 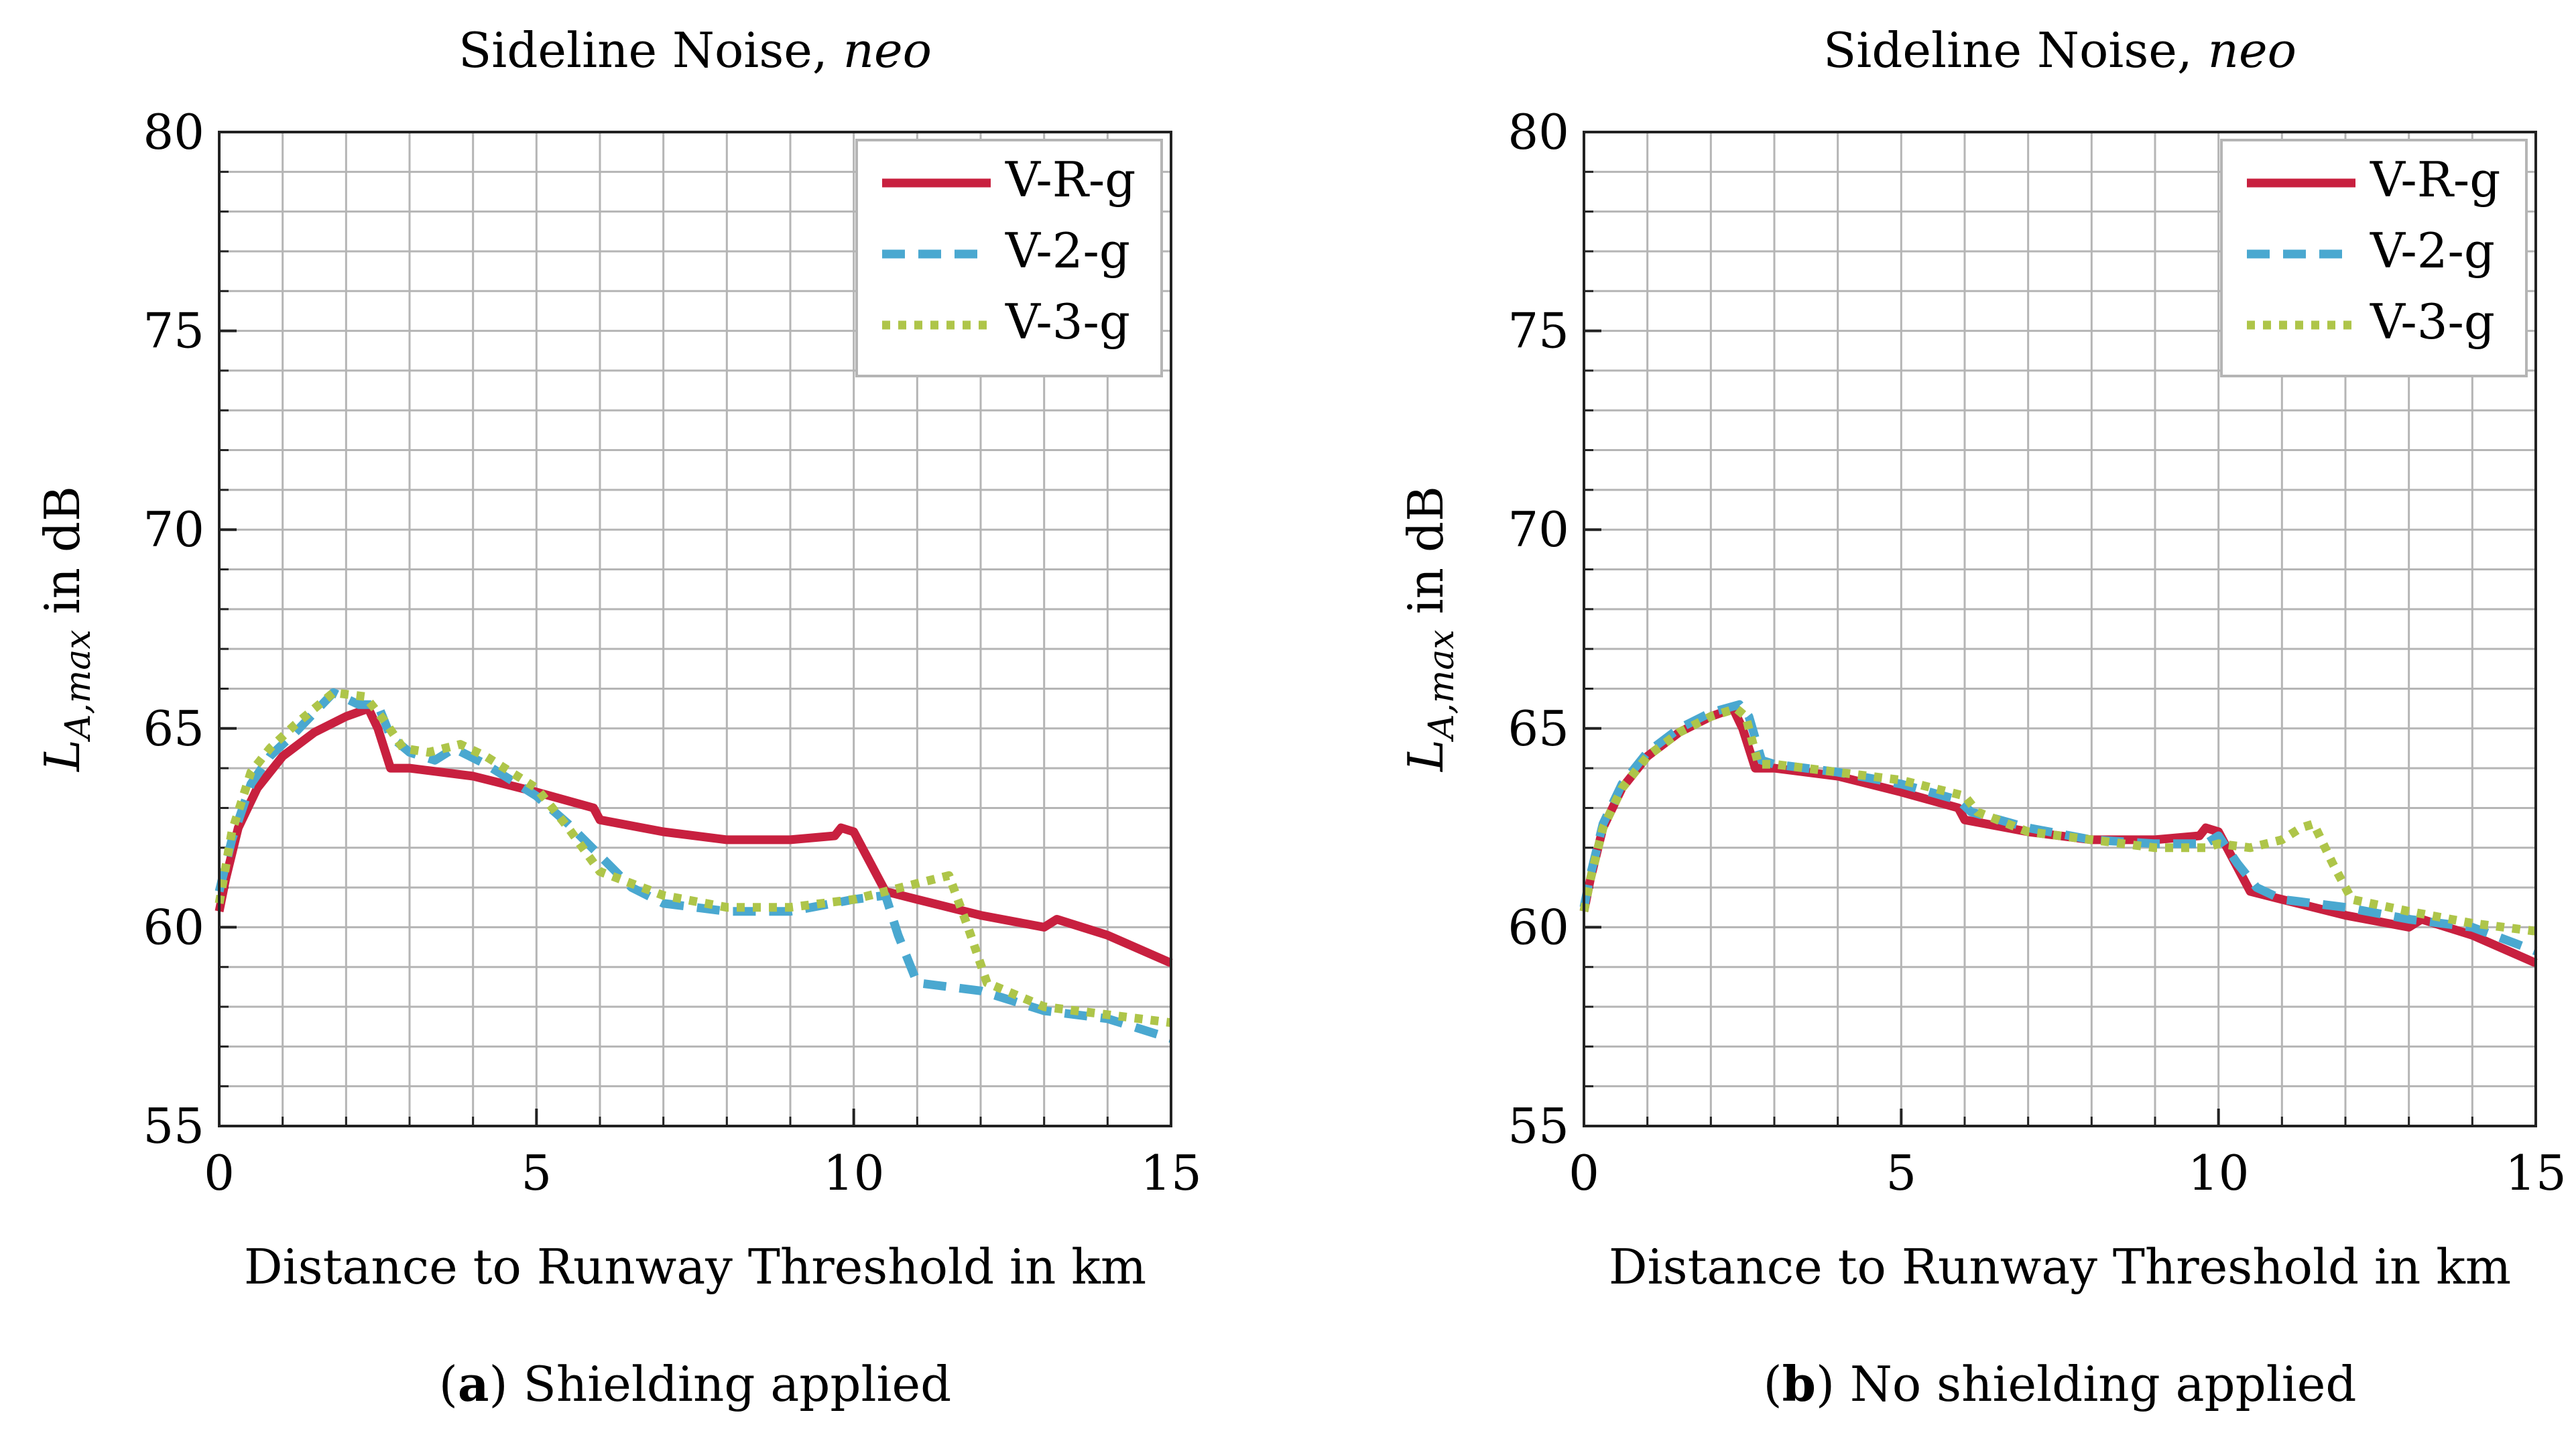 I want to click on caption-b: (b) No shielding applied, so click(x=2060, y=1383).